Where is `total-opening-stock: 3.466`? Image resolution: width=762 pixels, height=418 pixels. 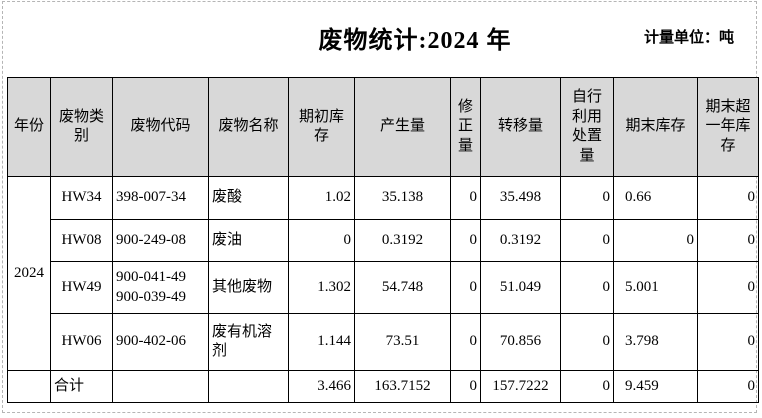
total-opening-stock: 3.466 is located at coordinates (321, 386).